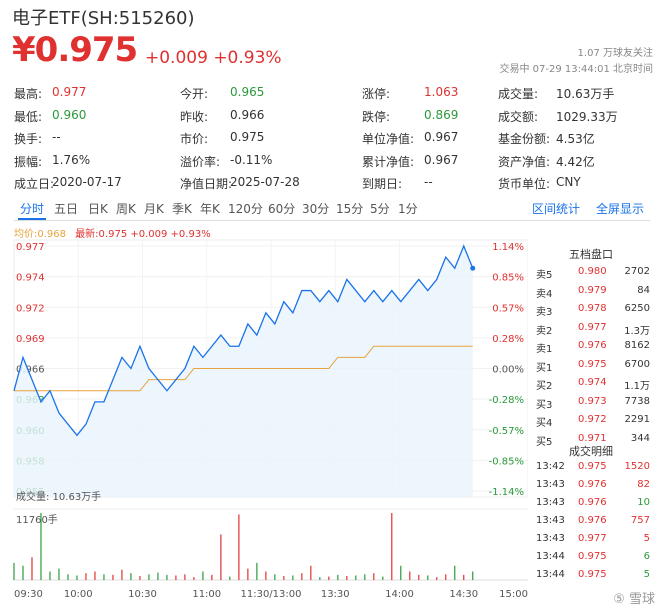  What do you see at coordinates (575, 161) in the screenshot?
I see `stat-value: 4.42亿` at bounding box center [575, 161].